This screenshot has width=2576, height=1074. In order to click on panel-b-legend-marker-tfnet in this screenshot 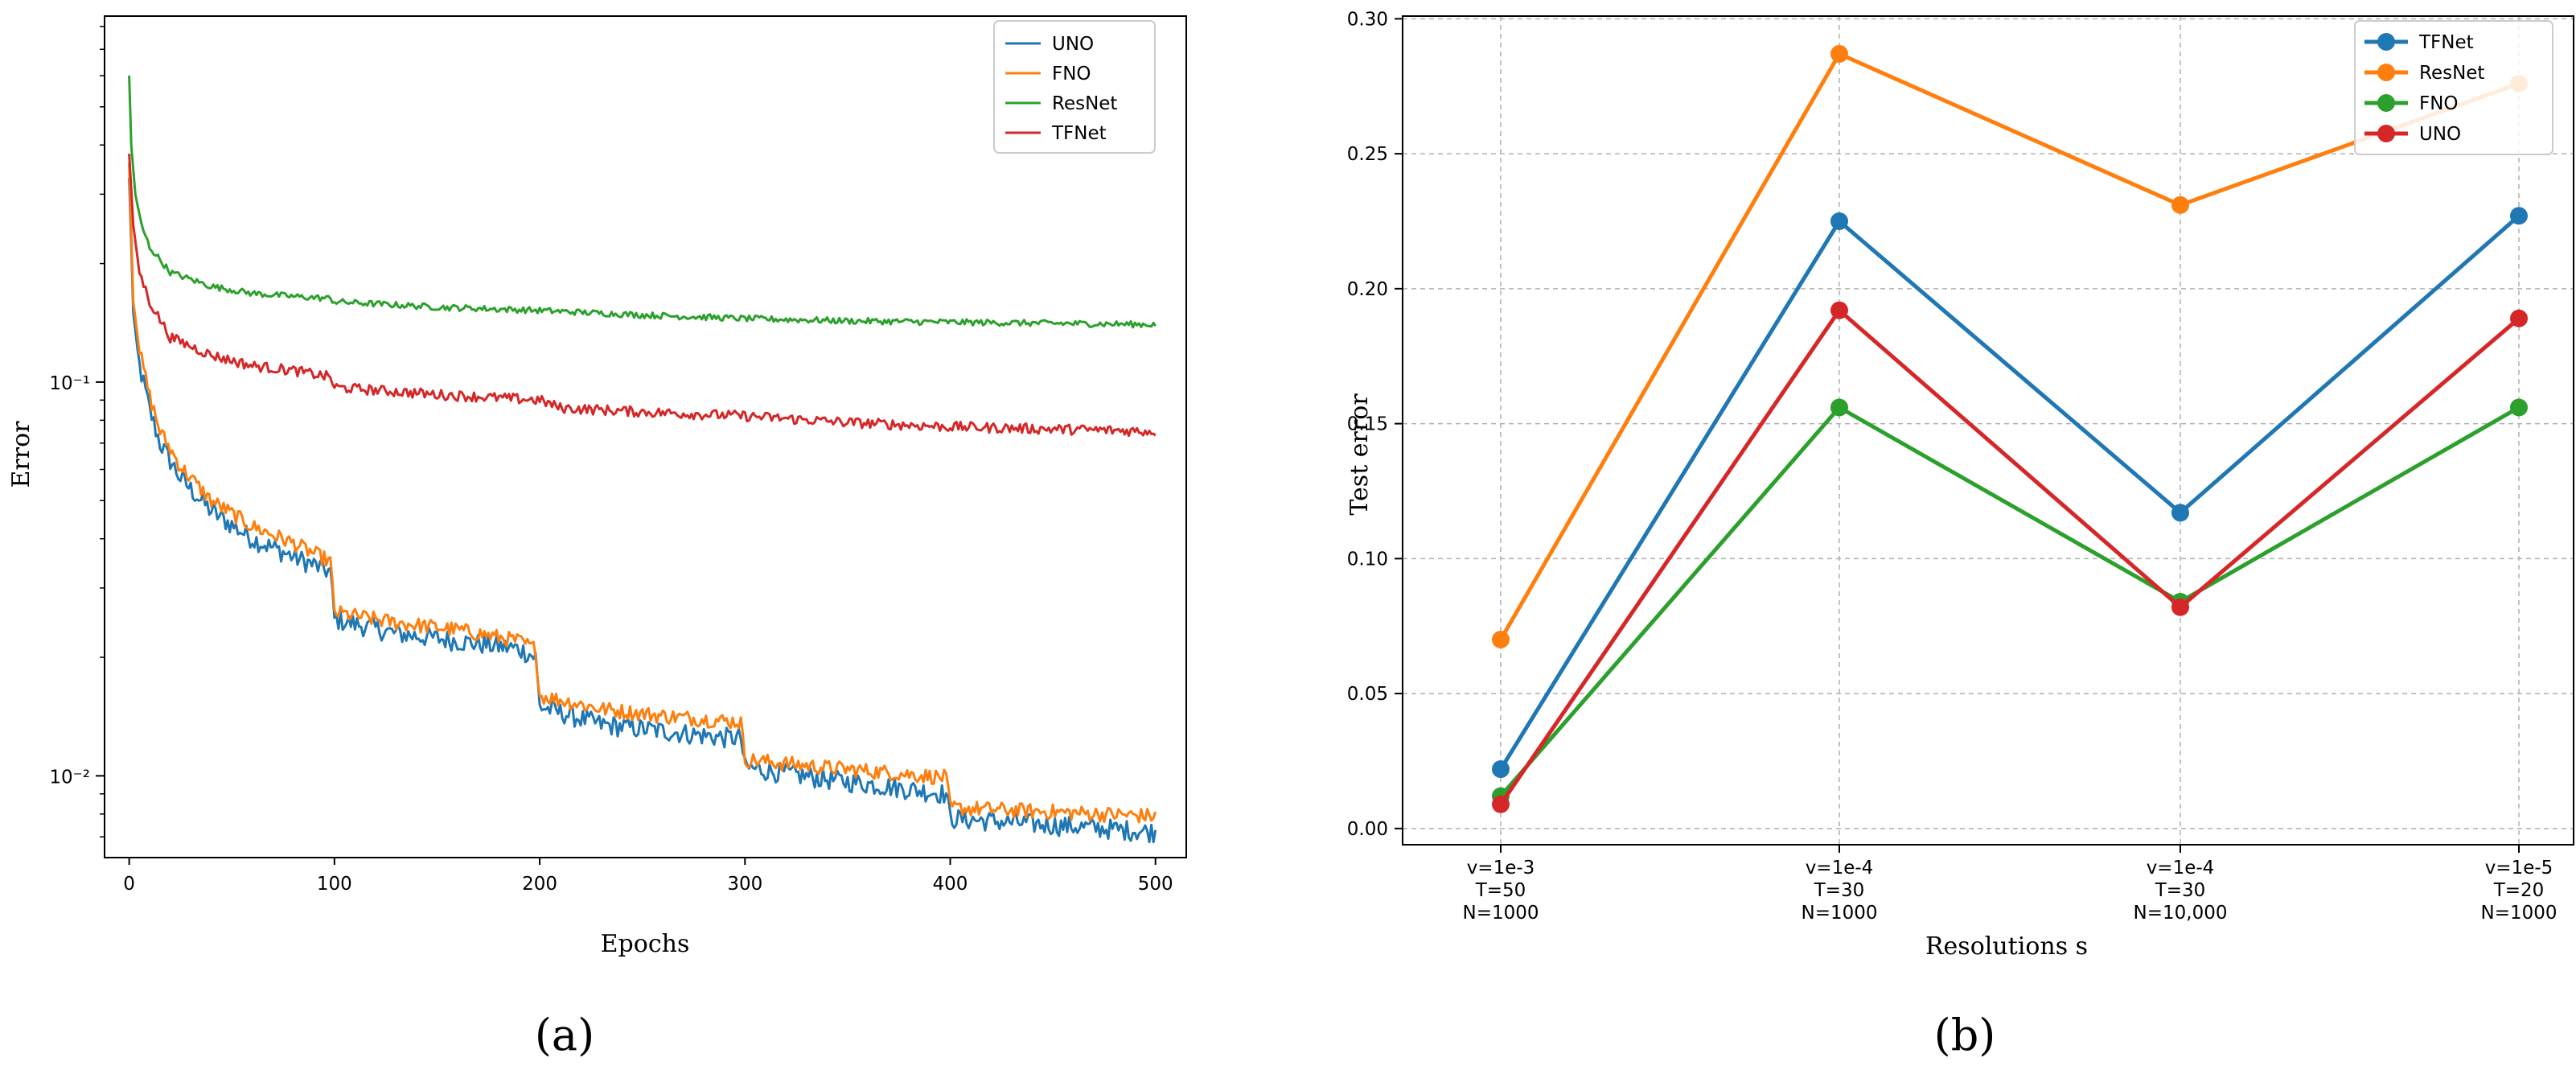, I will do `click(2386, 42)`.